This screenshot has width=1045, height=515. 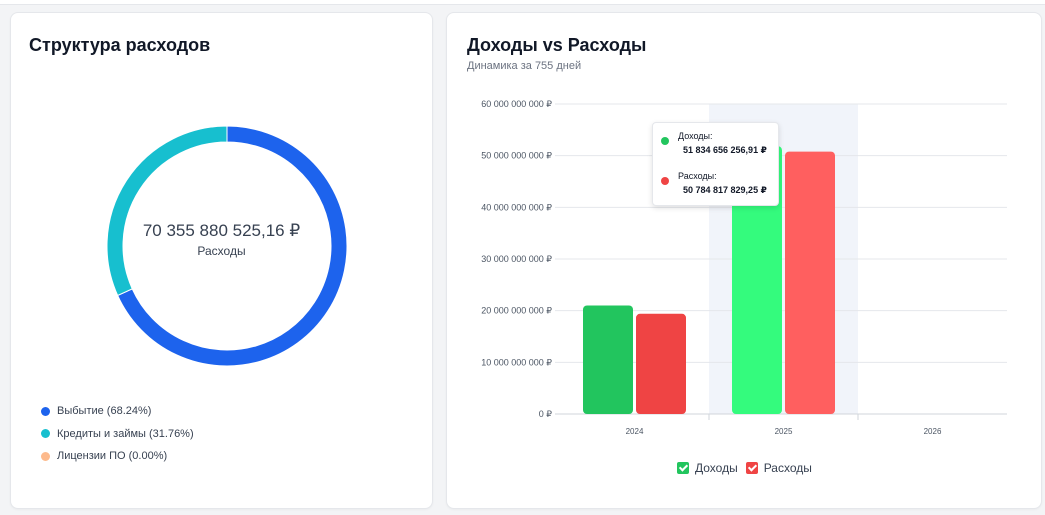 I want to click on donut-center-value: 70 355 880 525,16 ₽, so click(x=221, y=230).